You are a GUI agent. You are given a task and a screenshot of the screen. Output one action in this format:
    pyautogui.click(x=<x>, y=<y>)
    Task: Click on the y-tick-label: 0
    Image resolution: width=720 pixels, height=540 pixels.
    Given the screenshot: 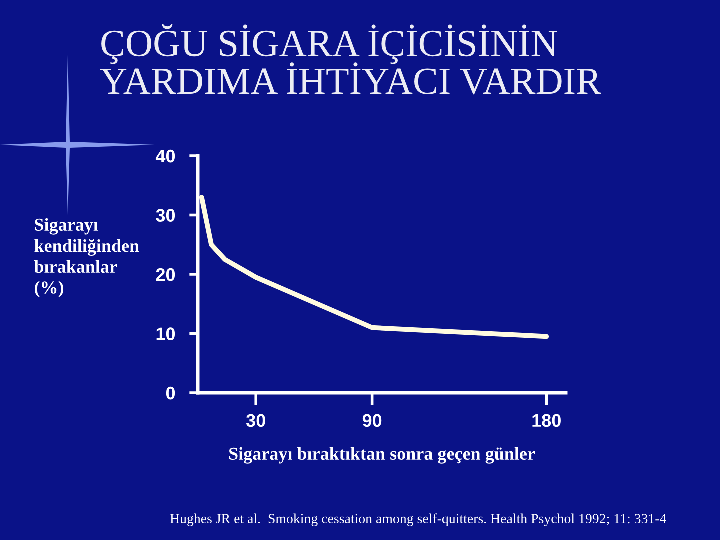 What is the action you would take?
    pyautogui.click(x=171, y=393)
    